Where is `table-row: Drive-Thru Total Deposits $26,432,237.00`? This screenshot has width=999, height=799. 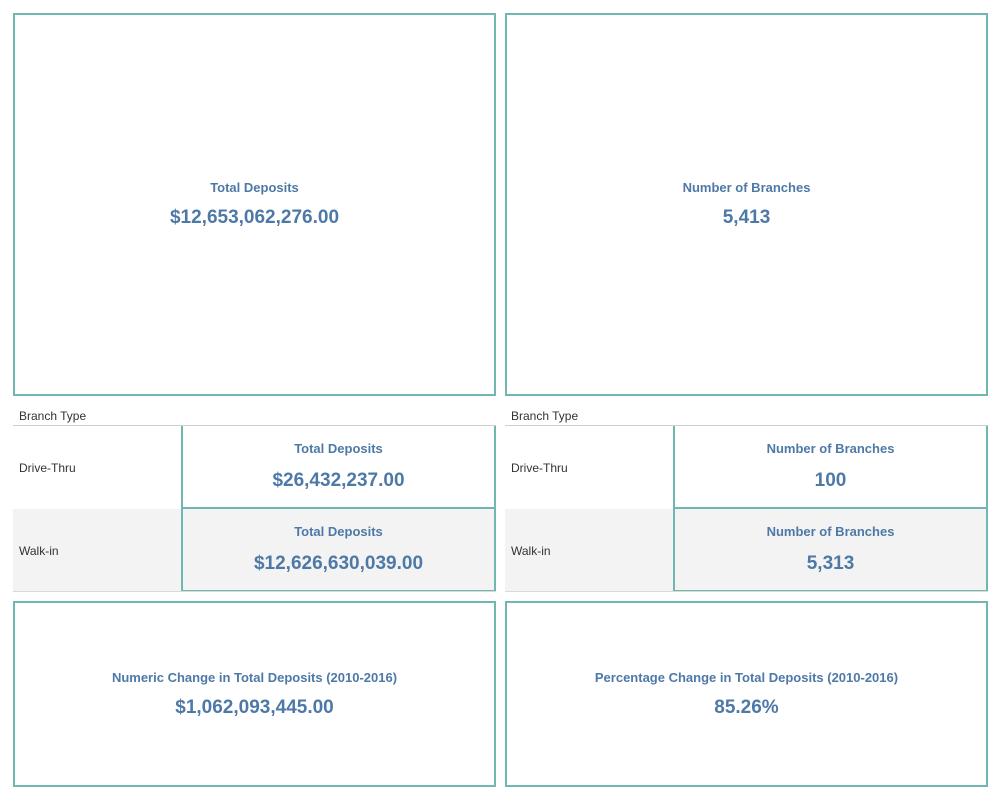
table-row: Drive-Thru Total Deposits $26,432,237.00 is located at coordinates (254, 467).